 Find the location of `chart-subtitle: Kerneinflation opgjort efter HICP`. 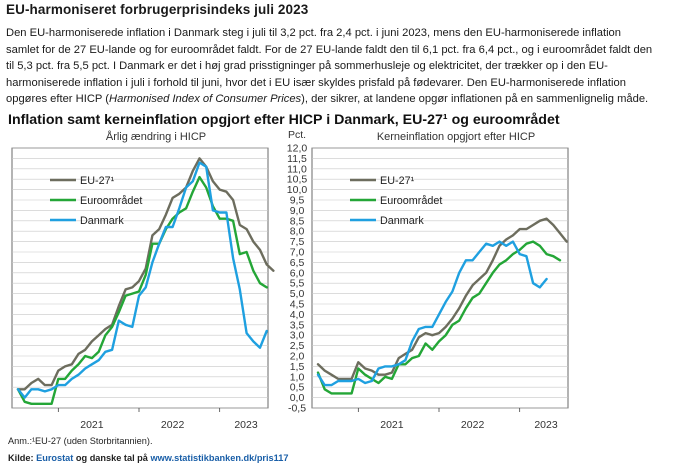

chart-subtitle: Kerneinflation opgjort efter HICP is located at coordinates (456, 137).